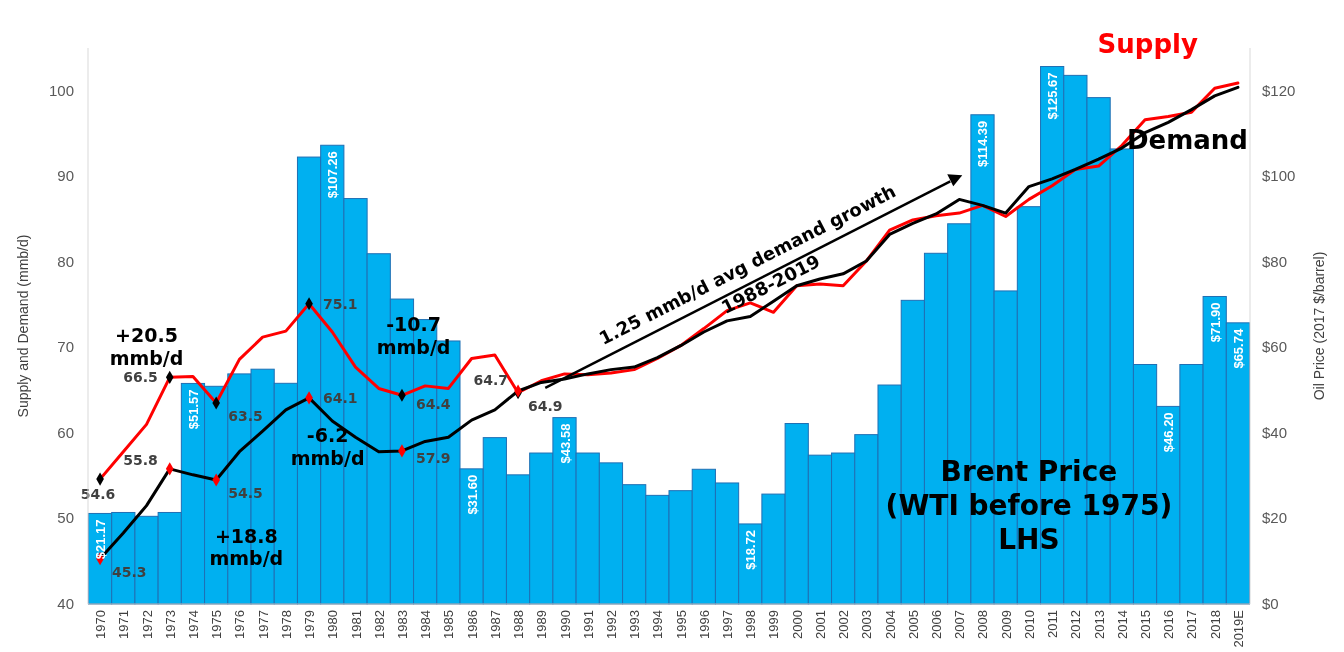 The height and width of the screenshot is (652, 1344). I want to click on y2-tick-label: $100, so click(1279, 176).